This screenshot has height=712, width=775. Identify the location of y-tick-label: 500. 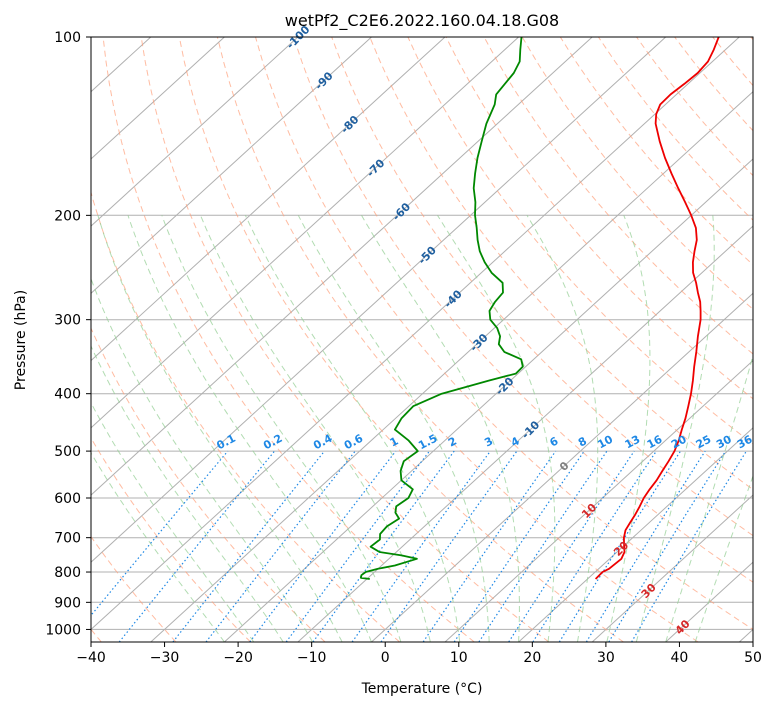
(67, 452).